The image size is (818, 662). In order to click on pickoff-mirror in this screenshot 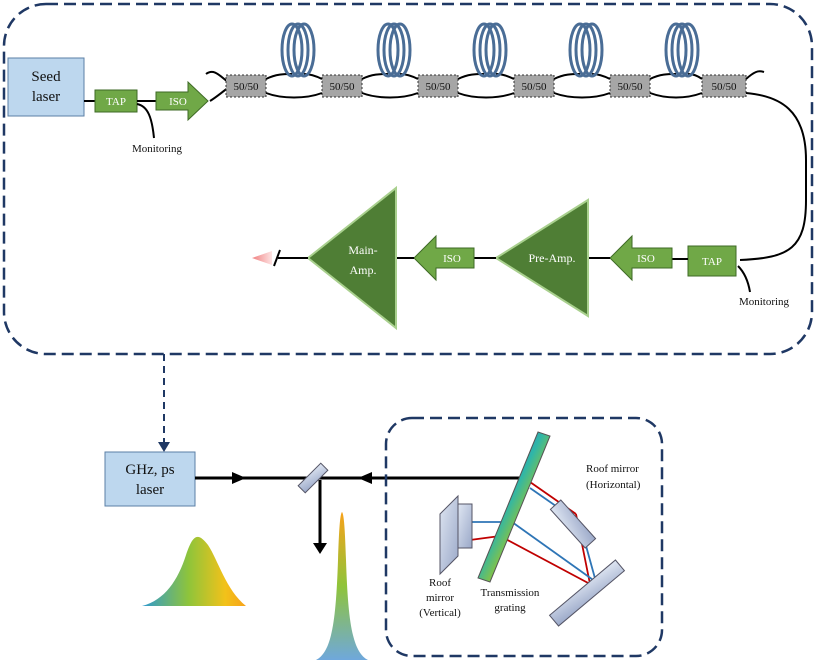, I will do `click(313, 478)`.